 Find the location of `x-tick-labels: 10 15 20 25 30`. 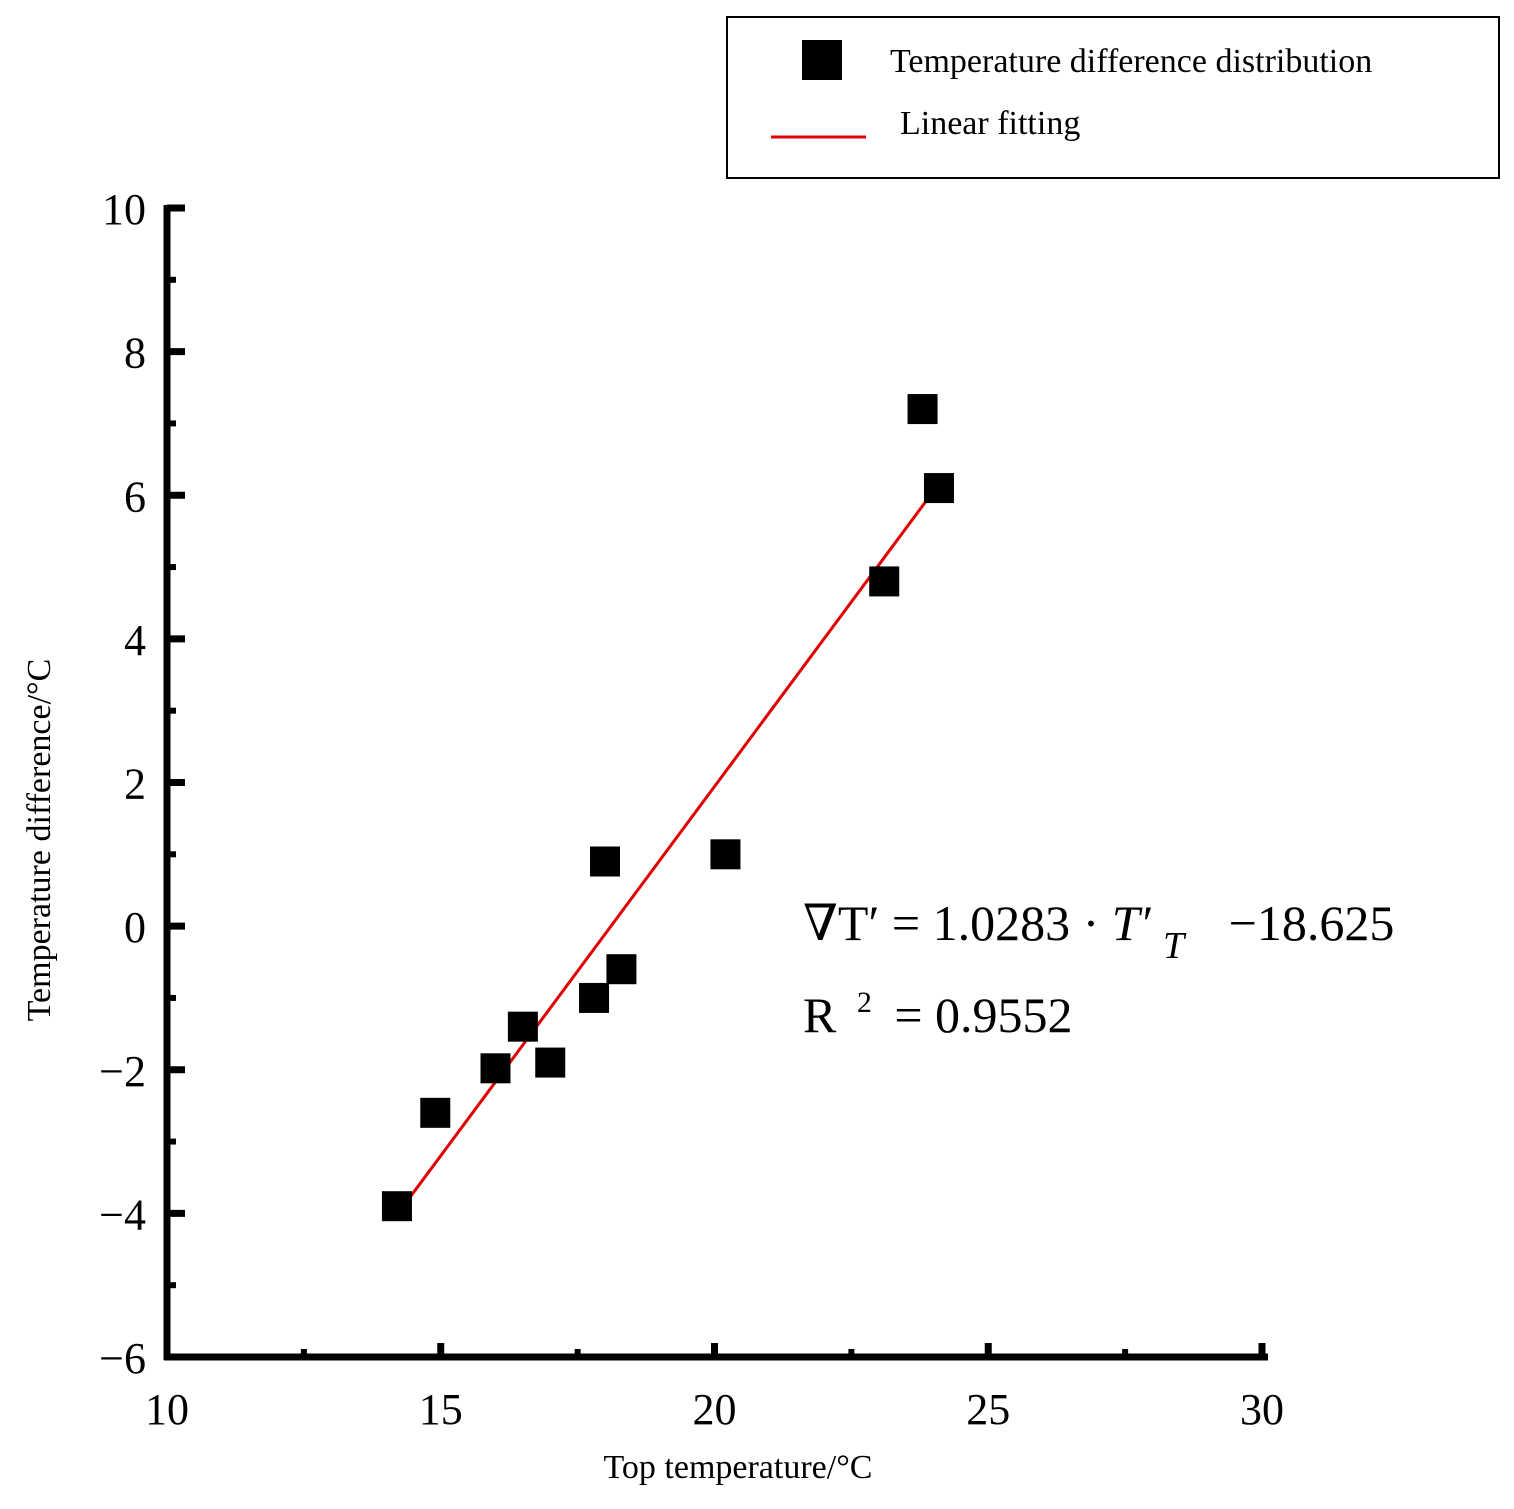

x-tick-labels: 10 15 20 25 30 is located at coordinates (714, 1409).